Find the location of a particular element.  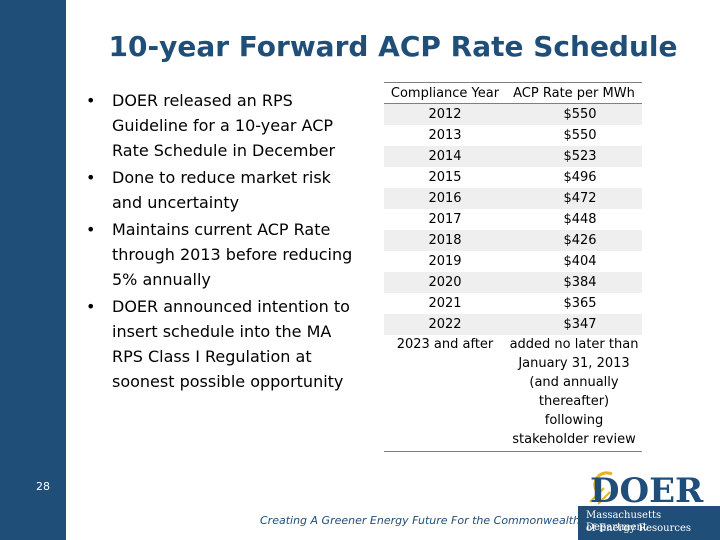

slide-title: 10-year Forward ACP Rate Schedule is located at coordinates (393, 46).